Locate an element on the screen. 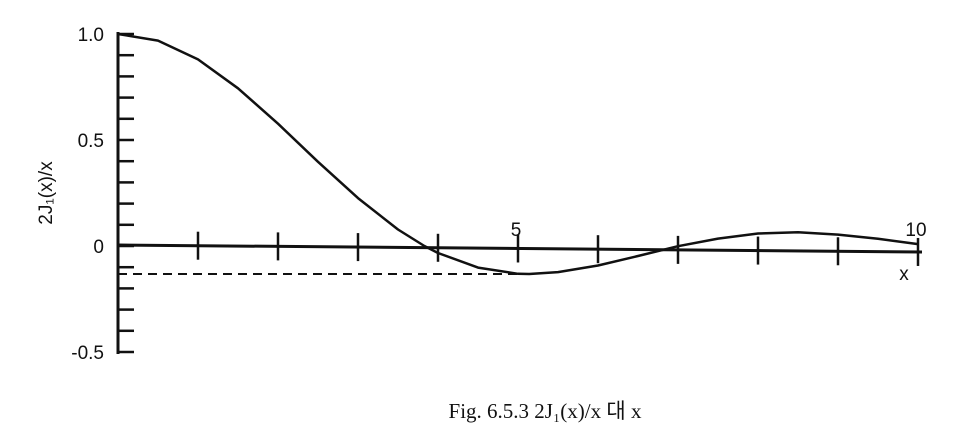 Image resolution: width=959 pixels, height=443 pixels. x-tick-label: 5 is located at coordinates (516, 230).